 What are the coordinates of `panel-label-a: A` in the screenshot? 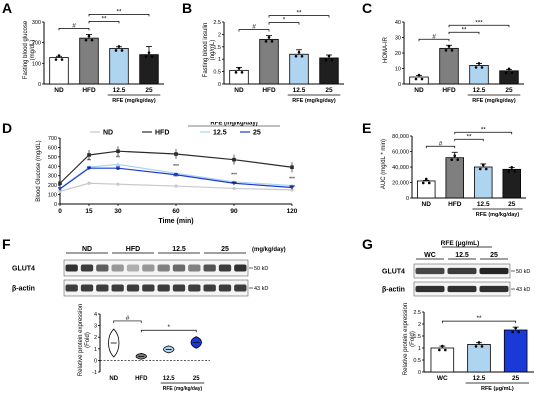 It's located at (7, 8).